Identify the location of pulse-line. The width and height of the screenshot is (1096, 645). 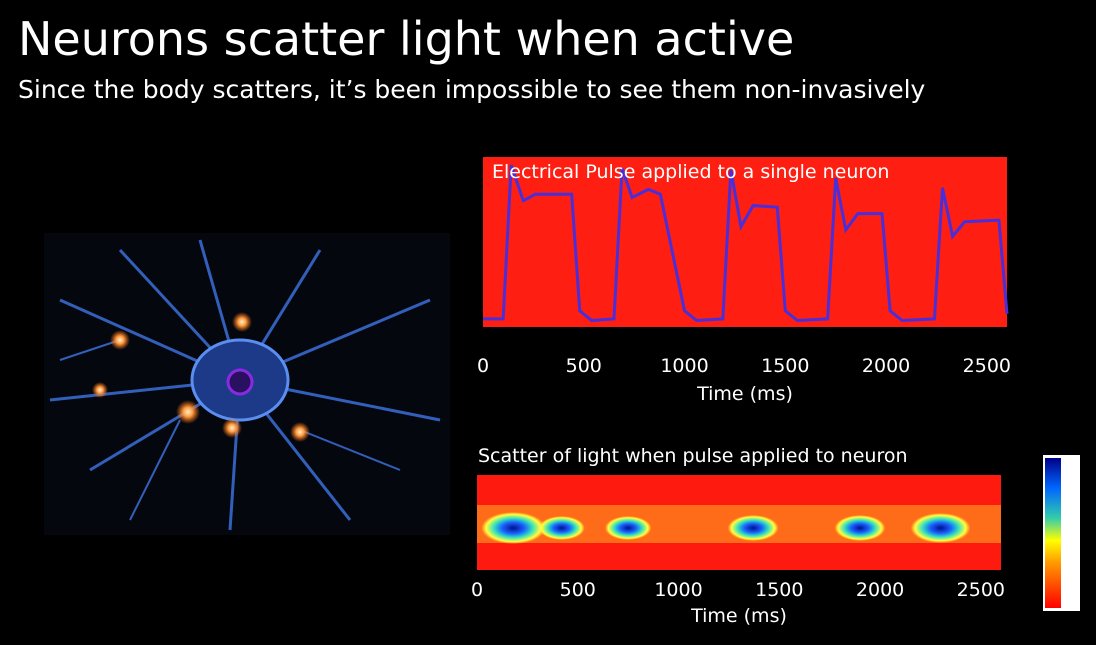
(746, 243).